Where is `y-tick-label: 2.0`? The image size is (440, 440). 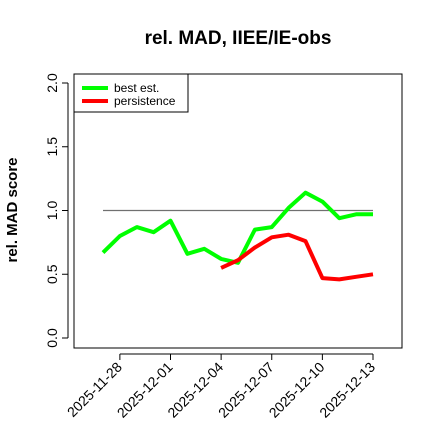
y-tick-label: 2.0 is located at coordinates (52, 83).